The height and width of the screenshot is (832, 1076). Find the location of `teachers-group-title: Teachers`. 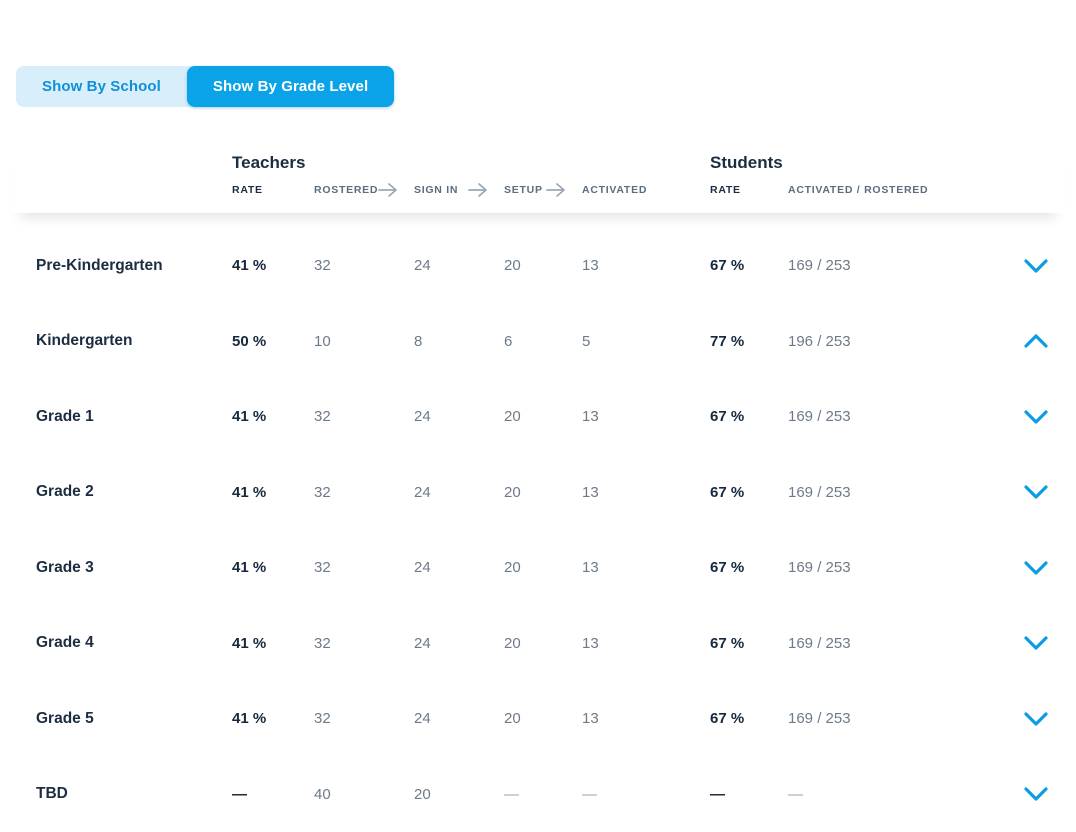

teachers-group-title: Teachers is located at coordinates (269, 162).